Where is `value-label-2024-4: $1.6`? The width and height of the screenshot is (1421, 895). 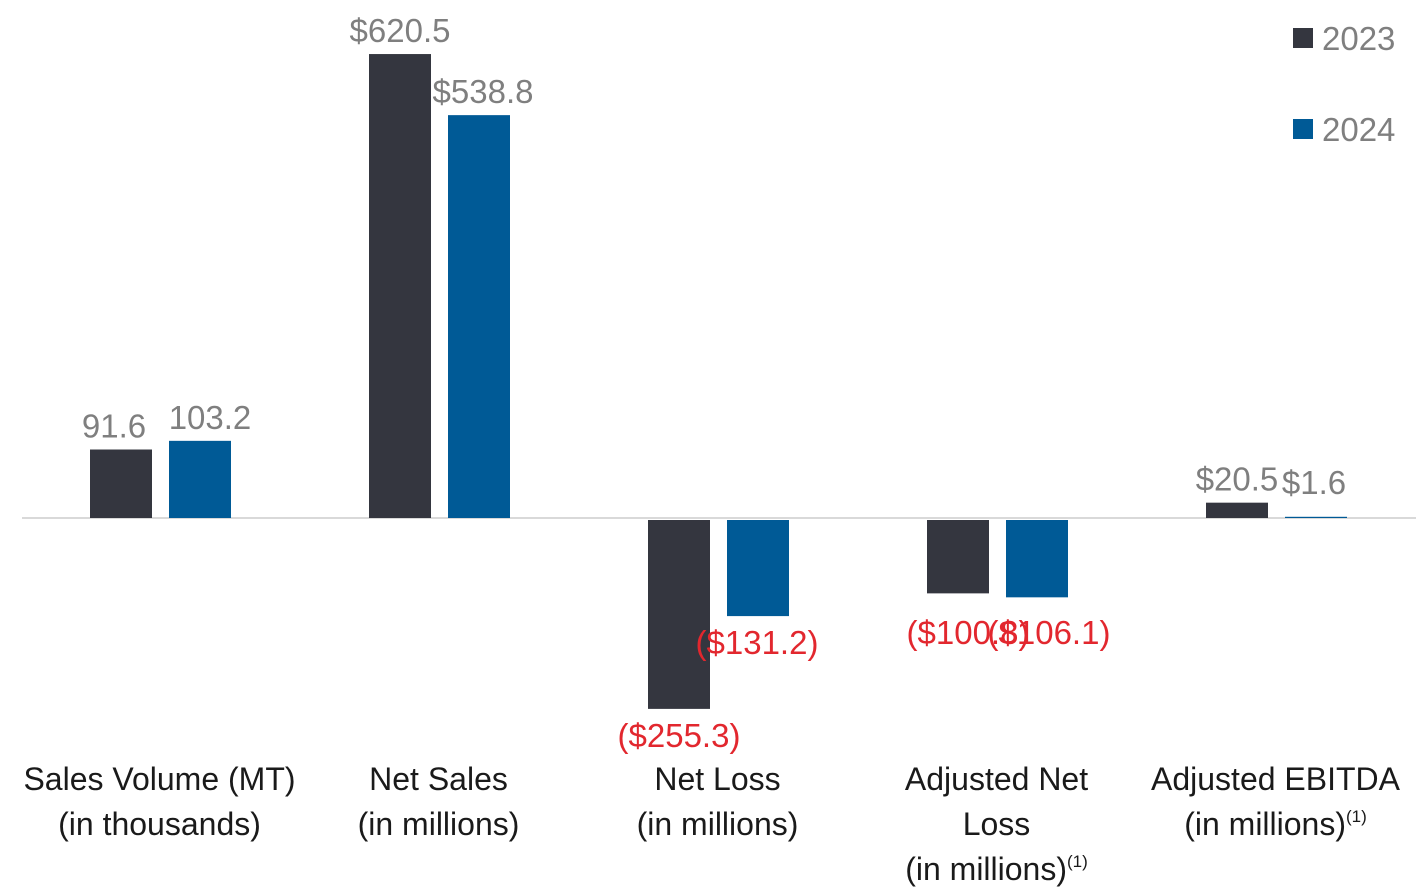 value-label-2024-4: $1.6 is located at coordinates (1314, 482).